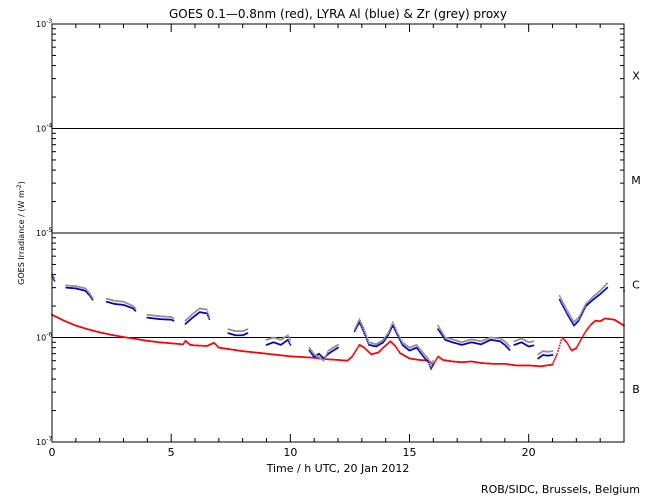 The width and height of the screenshot is (650, 500). What do you see at coordinates (44, 128) in the screenshot?
I see `y-tick-label: 10-4` at bounding box center [44, 128].